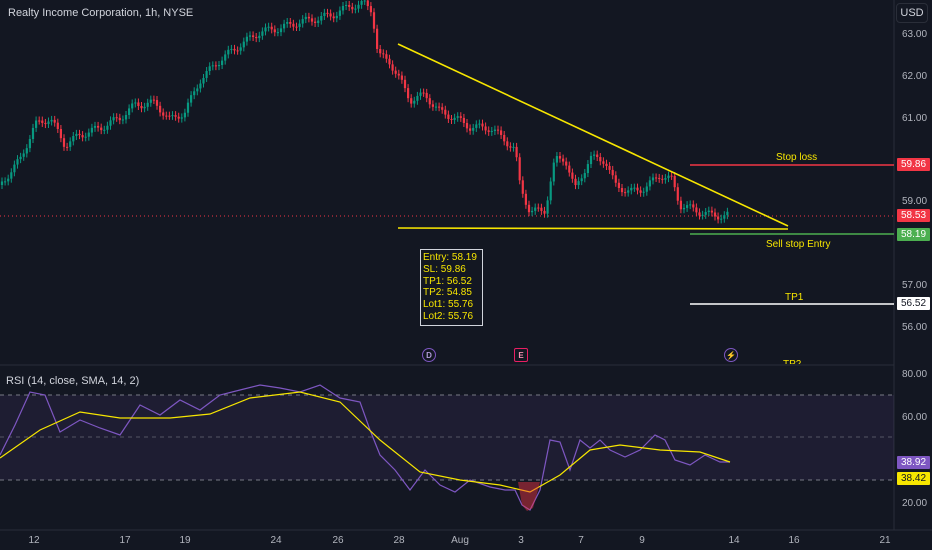  What do you see at coordinates (101, 13) in the screenshot?
I see `symbol-title: Realty Income Corporation, 1h, NYSE` at bounding box center [101, 13].